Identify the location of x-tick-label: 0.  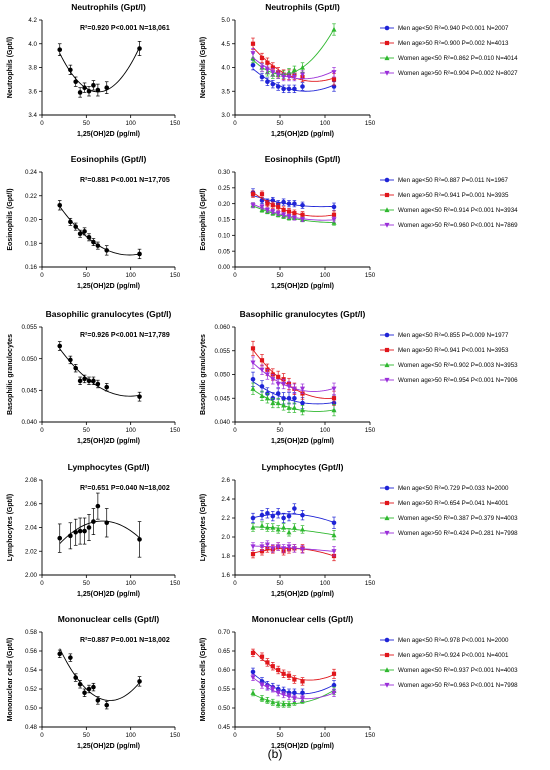
(42, 430).